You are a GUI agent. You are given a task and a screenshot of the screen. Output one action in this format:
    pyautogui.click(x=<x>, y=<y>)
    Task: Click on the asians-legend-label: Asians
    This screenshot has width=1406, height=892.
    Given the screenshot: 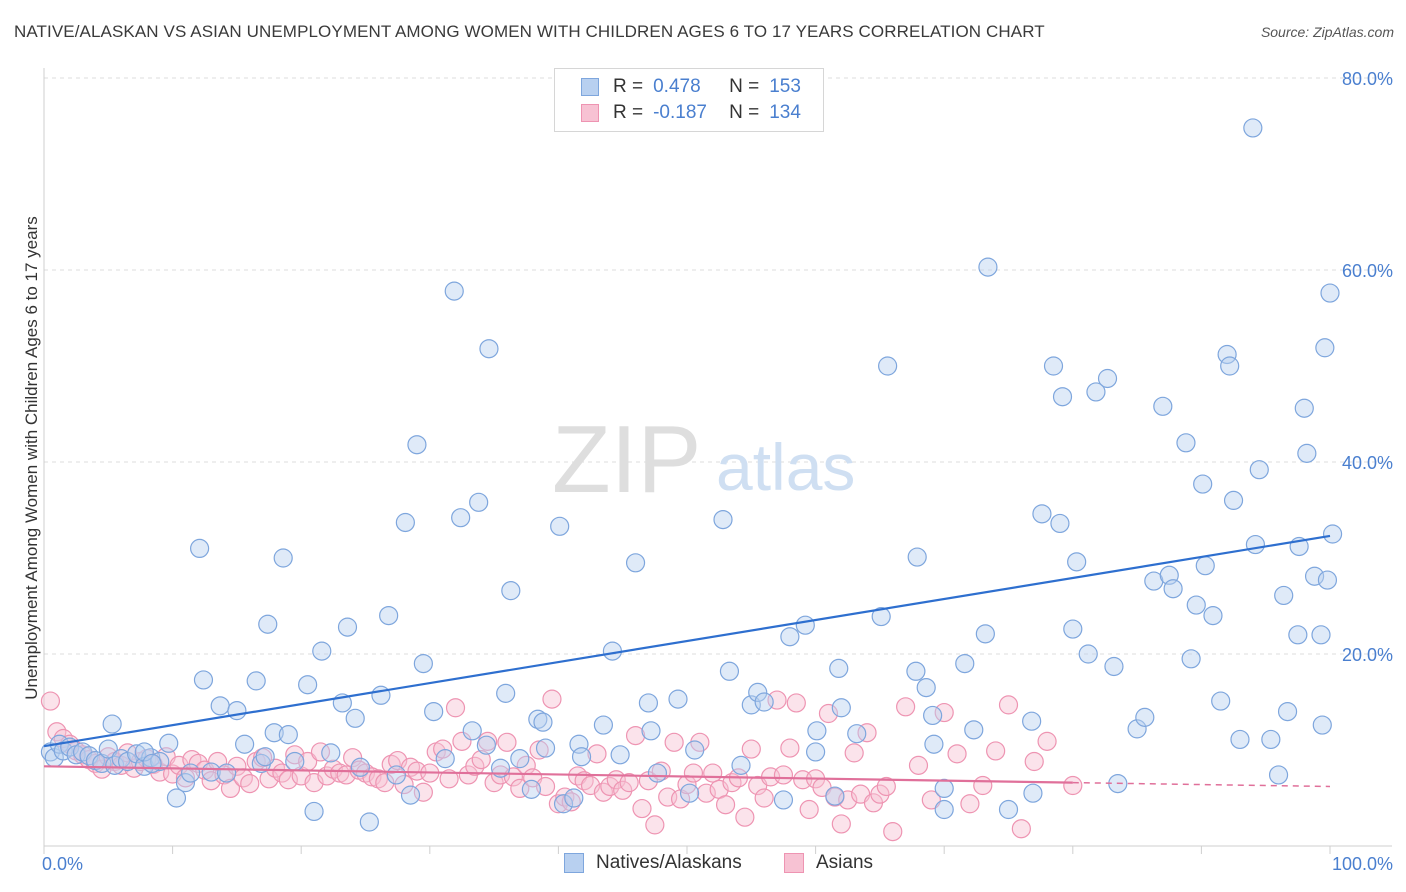 What is the action you would take?
    pyautogui.click(x=845, y=862)
    